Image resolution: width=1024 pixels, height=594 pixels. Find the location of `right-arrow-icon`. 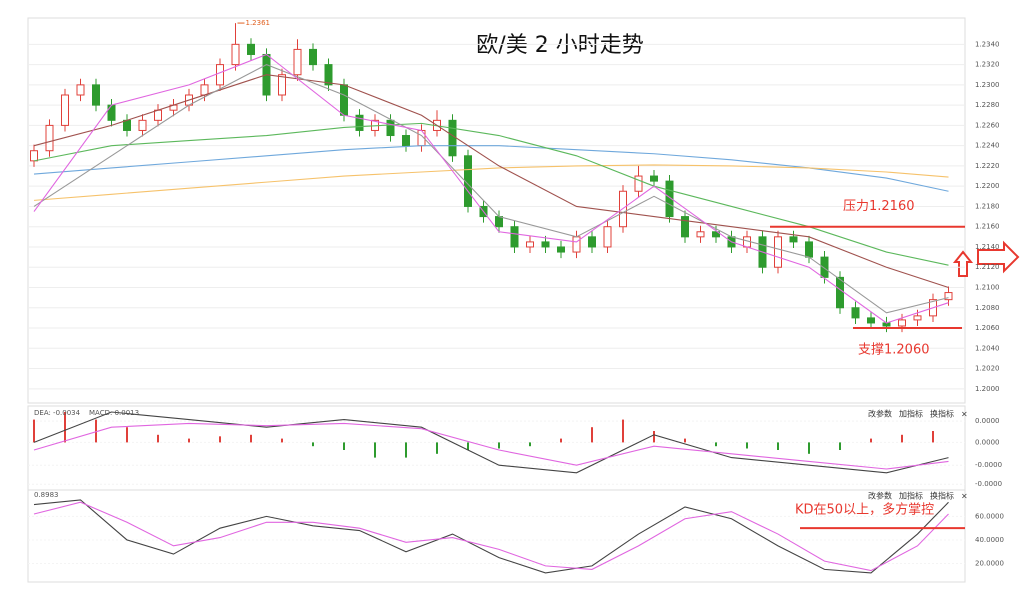

right-arrow-icon is located at coordinates (998, 257).